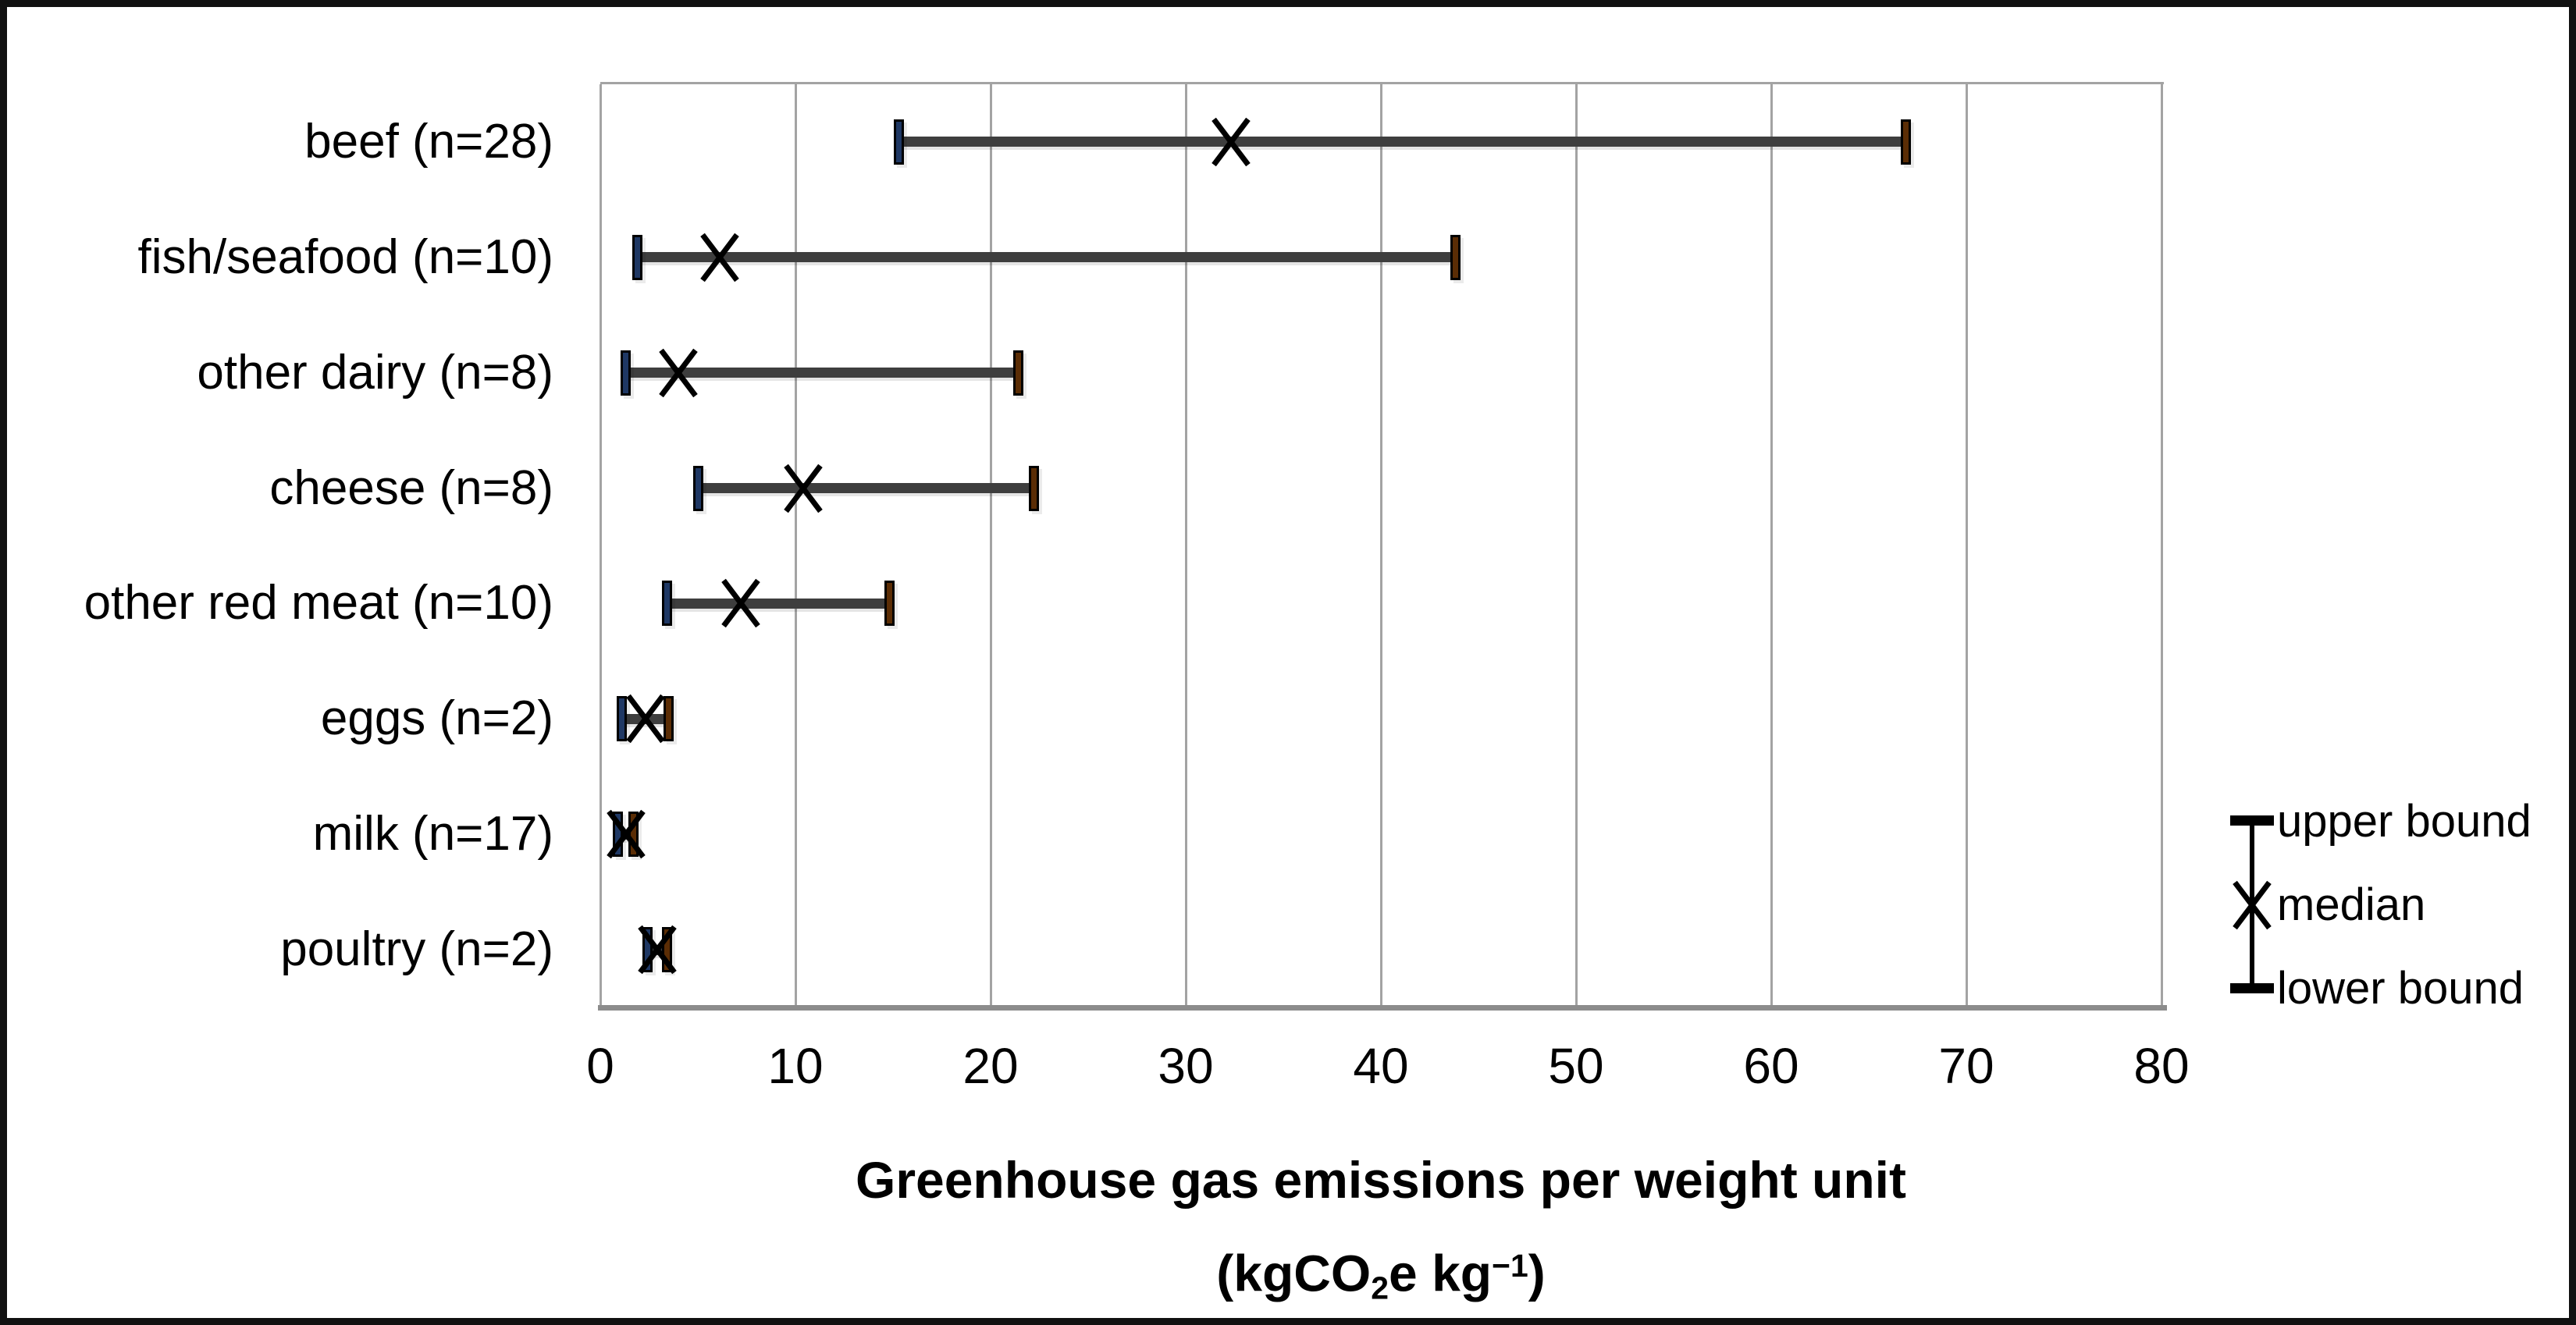 The width and height of the screenshot is (2576, 1325). Describe the element at coordinates (432, 834) in the screenshot. I see `category-label-6: milk (n=17)` at that location.